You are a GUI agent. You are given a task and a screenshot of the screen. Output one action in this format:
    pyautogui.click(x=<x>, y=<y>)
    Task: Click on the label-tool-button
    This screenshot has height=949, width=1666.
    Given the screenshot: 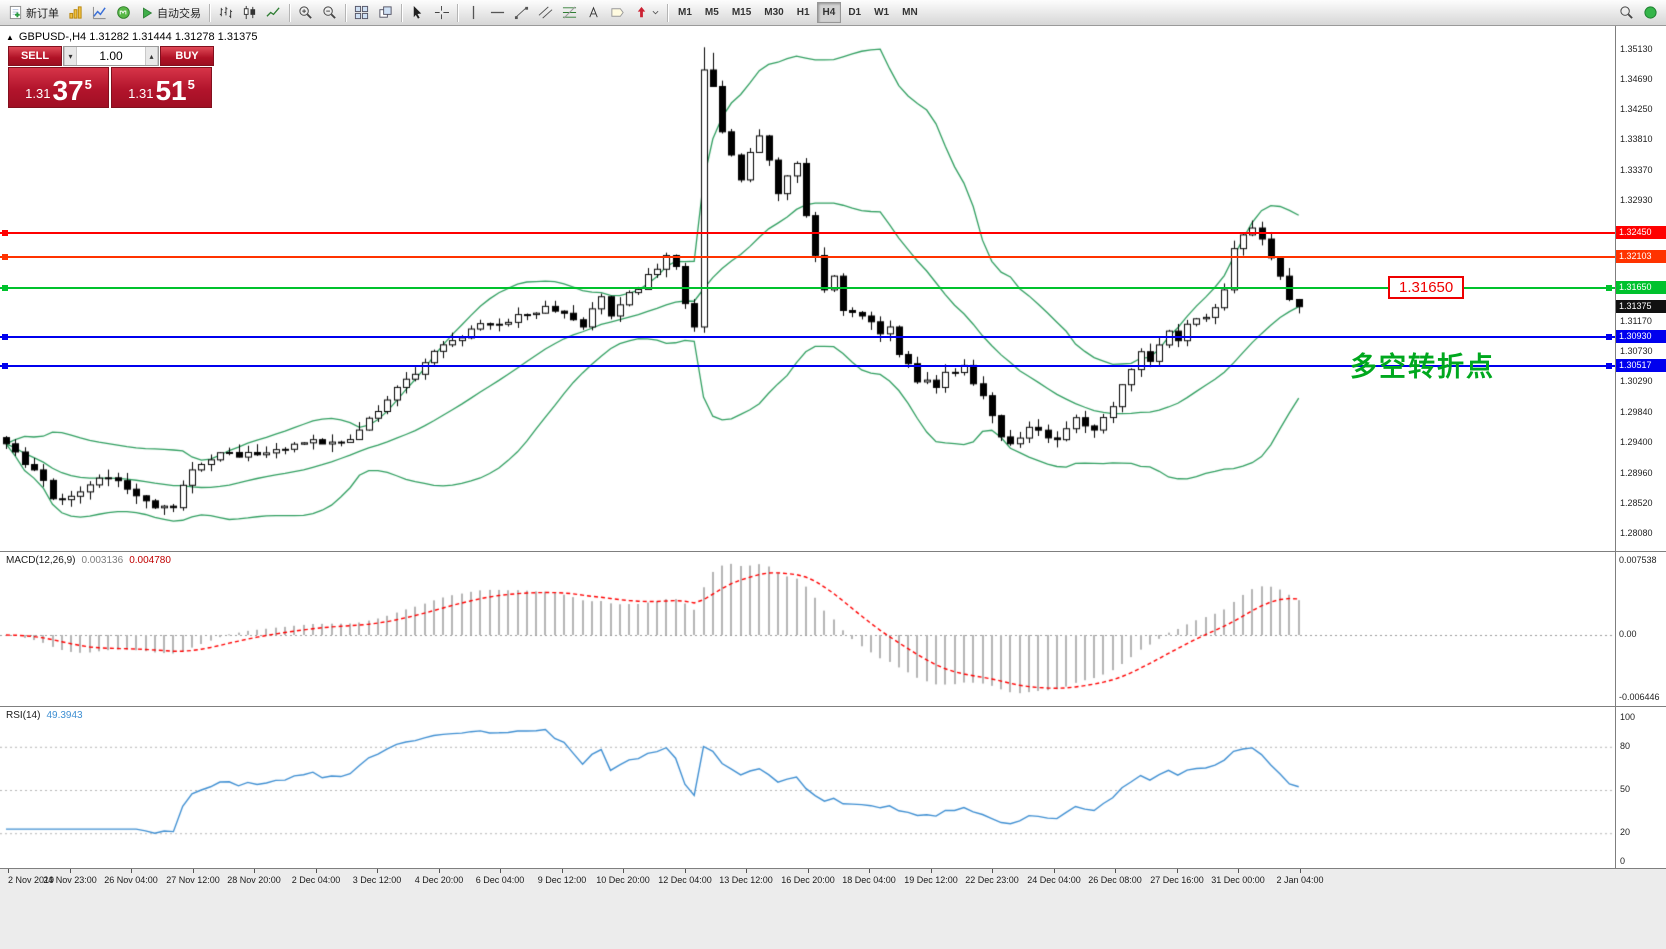 What is the action you would take?
    pyautogui.click(x=617, y=12)
    